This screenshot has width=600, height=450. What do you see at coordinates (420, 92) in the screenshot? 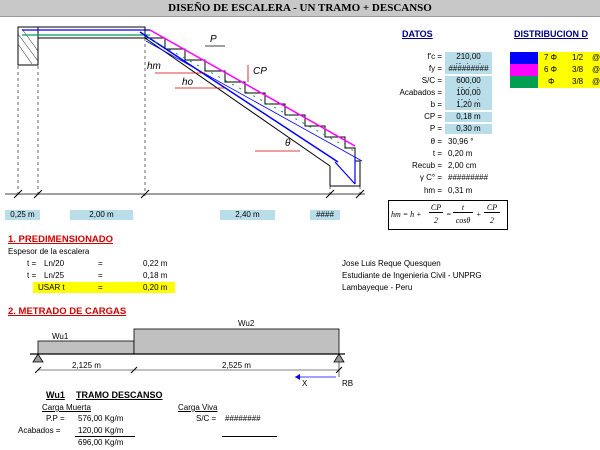
I see `acabados-label: Acabados =` at bounding box center [420, 92].